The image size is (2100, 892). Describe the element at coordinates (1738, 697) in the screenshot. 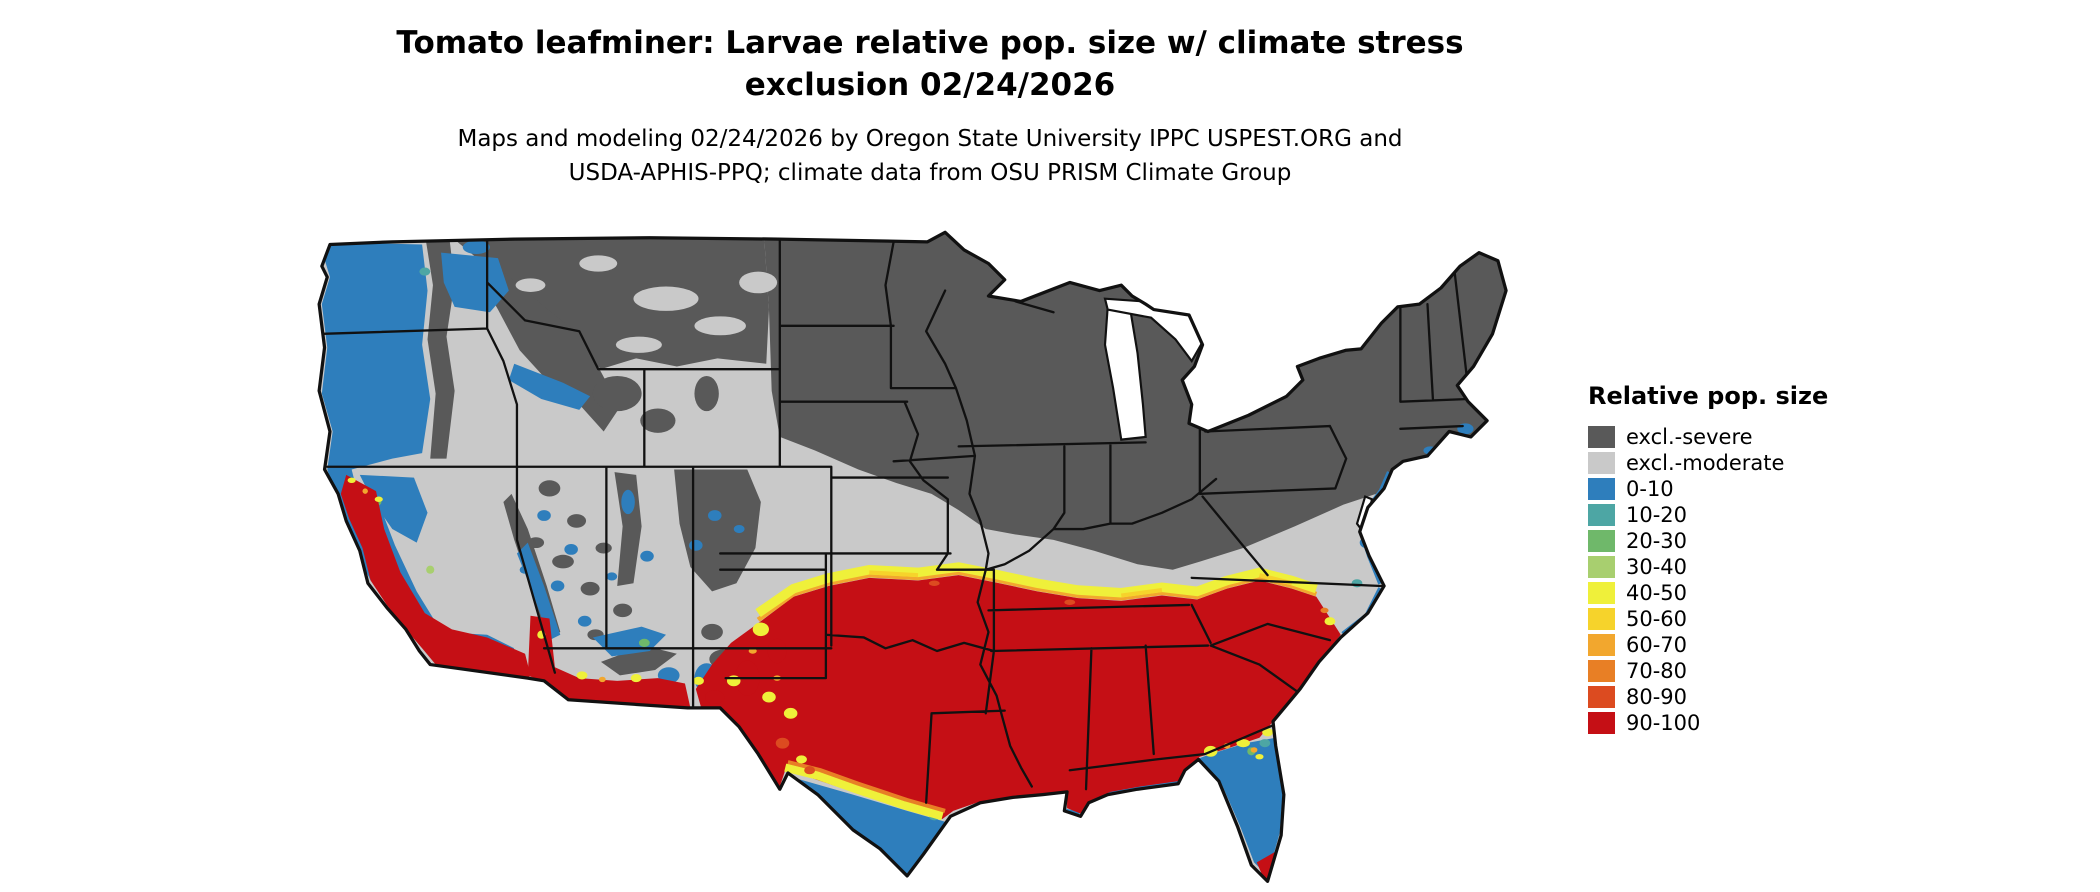

I see `legend-item: 80-90` at that location.